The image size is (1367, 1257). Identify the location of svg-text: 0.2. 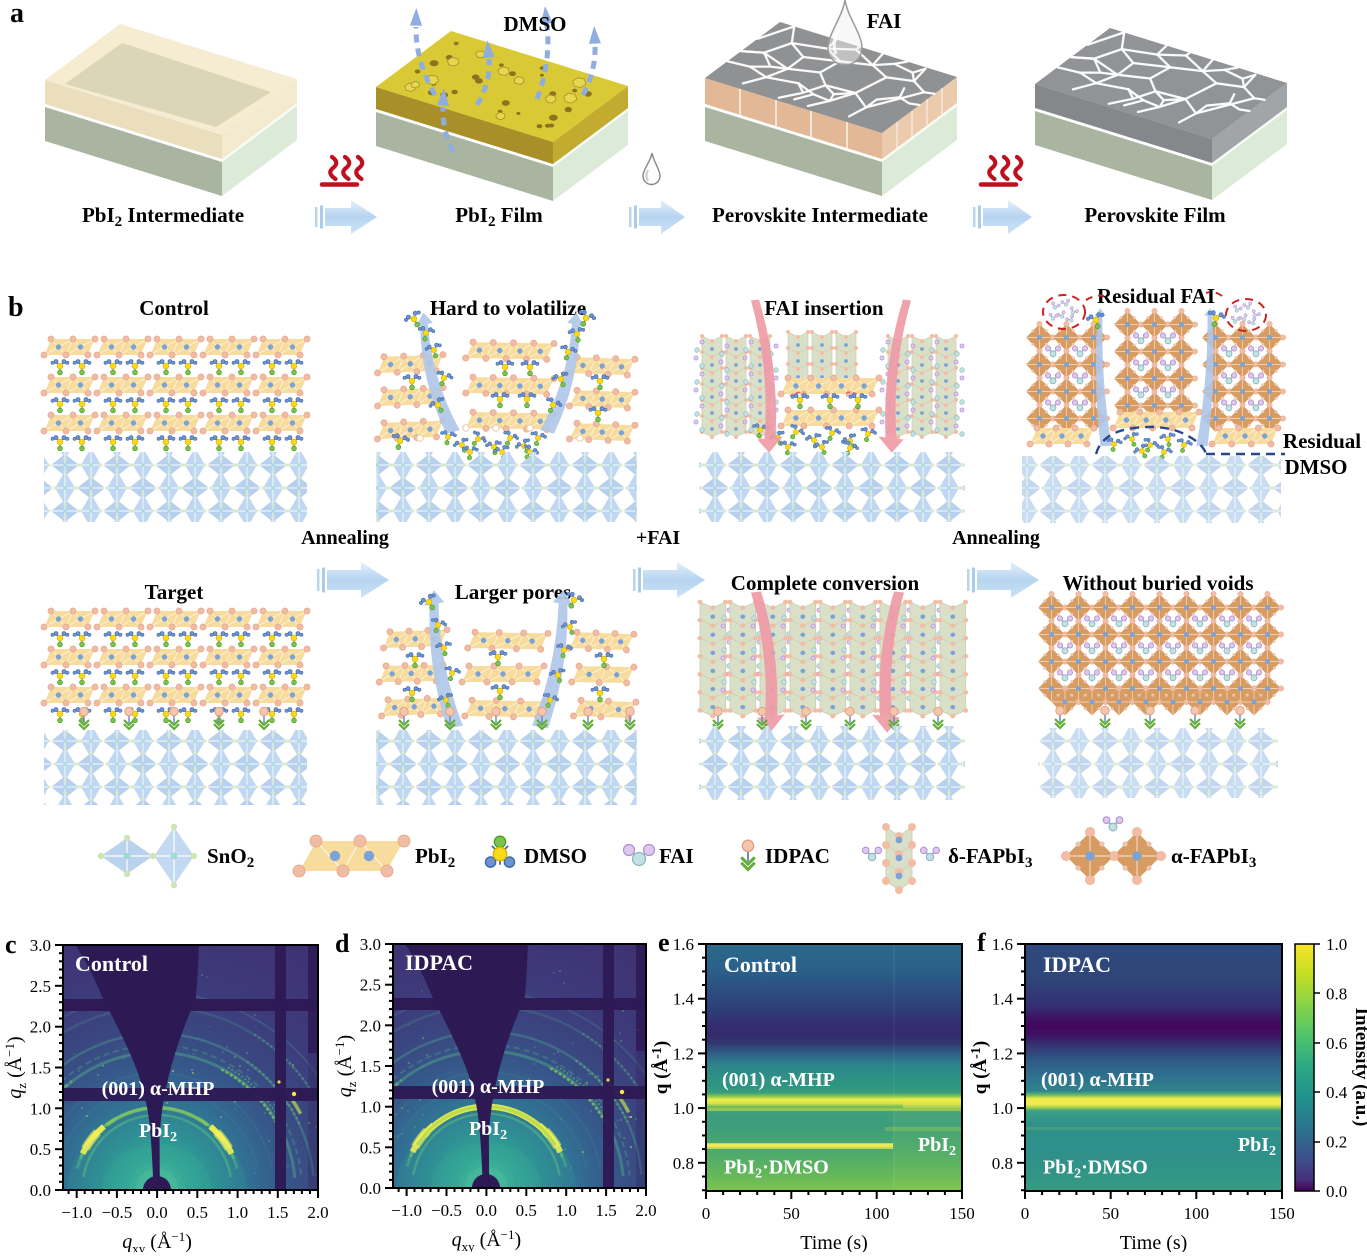
(1336, 1142).